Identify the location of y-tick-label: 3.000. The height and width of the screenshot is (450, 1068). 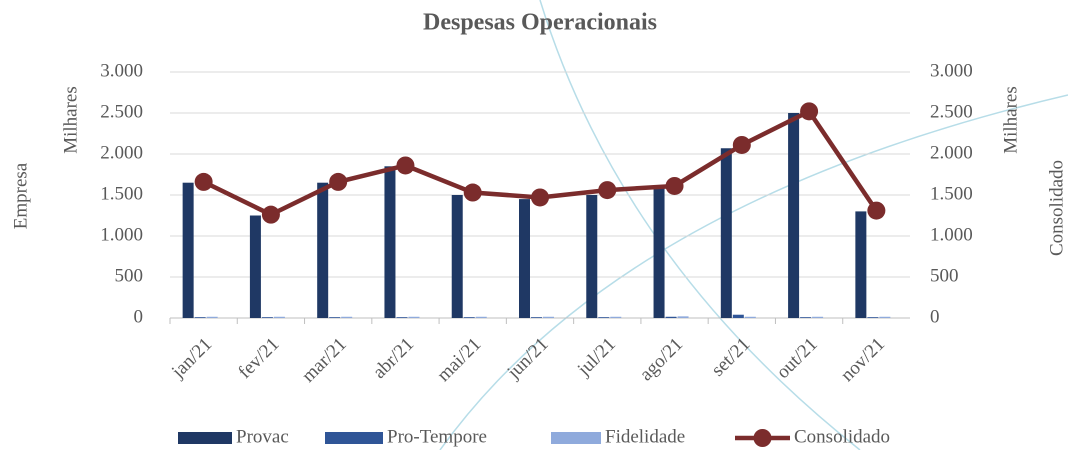
(121, 70).